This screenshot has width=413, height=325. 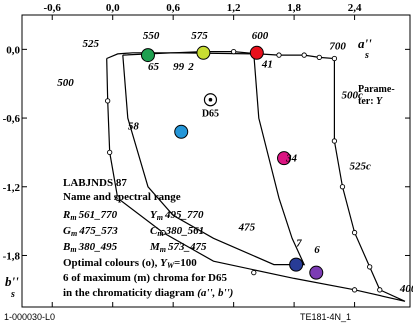 What do you see at coordinates (210, 106) in the screenshot?
I see `white-point-d65: D65` at bounding box center [210, 106].